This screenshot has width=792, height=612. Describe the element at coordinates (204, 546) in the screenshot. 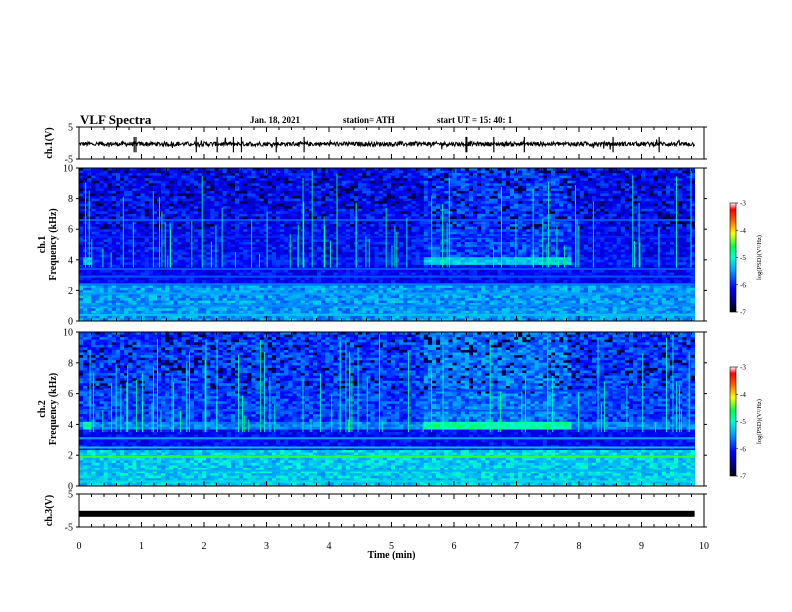

I see `x-tick-label: 2` at that location.